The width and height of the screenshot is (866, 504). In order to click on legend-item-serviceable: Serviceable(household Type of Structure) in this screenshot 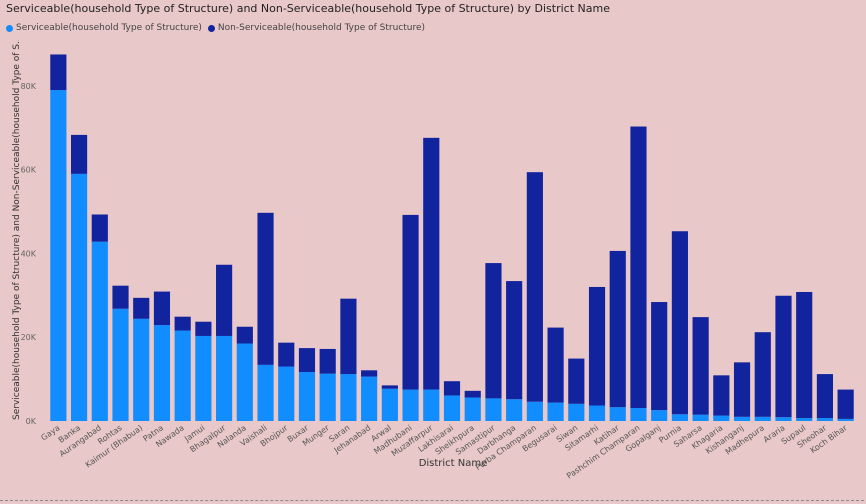, I will do `click(104, 28)`.